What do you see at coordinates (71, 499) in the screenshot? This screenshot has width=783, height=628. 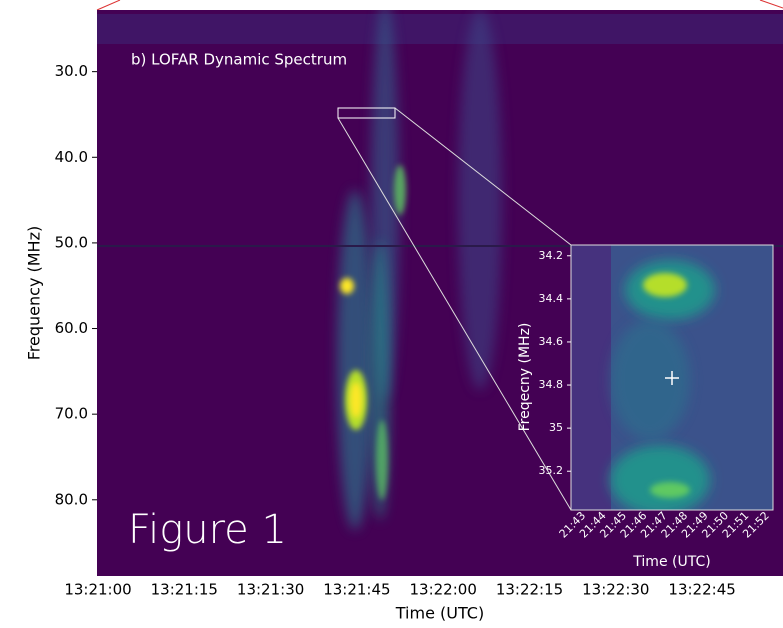 I see `y-tick-label: 80.0` at bounding box center [71, 499].